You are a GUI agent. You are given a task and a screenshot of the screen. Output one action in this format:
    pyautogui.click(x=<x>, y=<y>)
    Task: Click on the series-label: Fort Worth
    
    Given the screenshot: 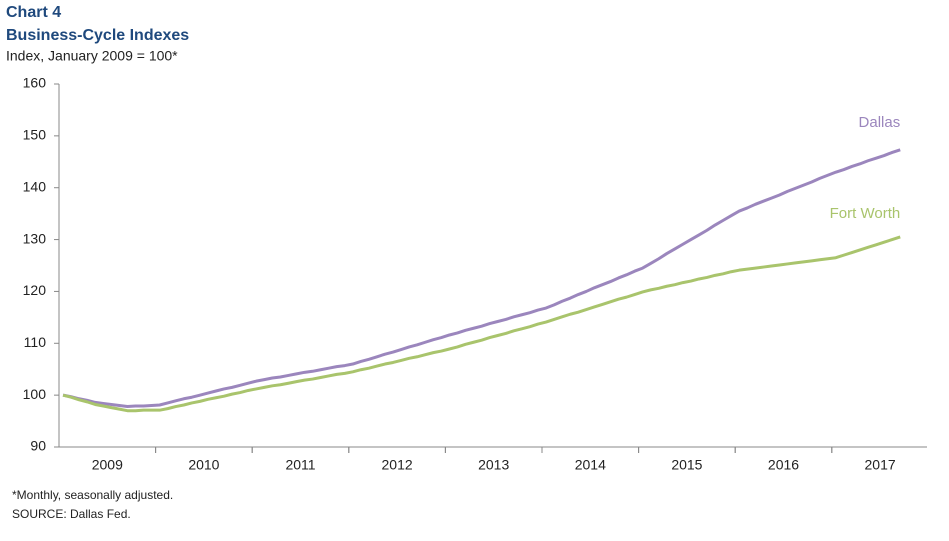 What is the action you would take?
    pyautogui.click(x=865, y=213)
    